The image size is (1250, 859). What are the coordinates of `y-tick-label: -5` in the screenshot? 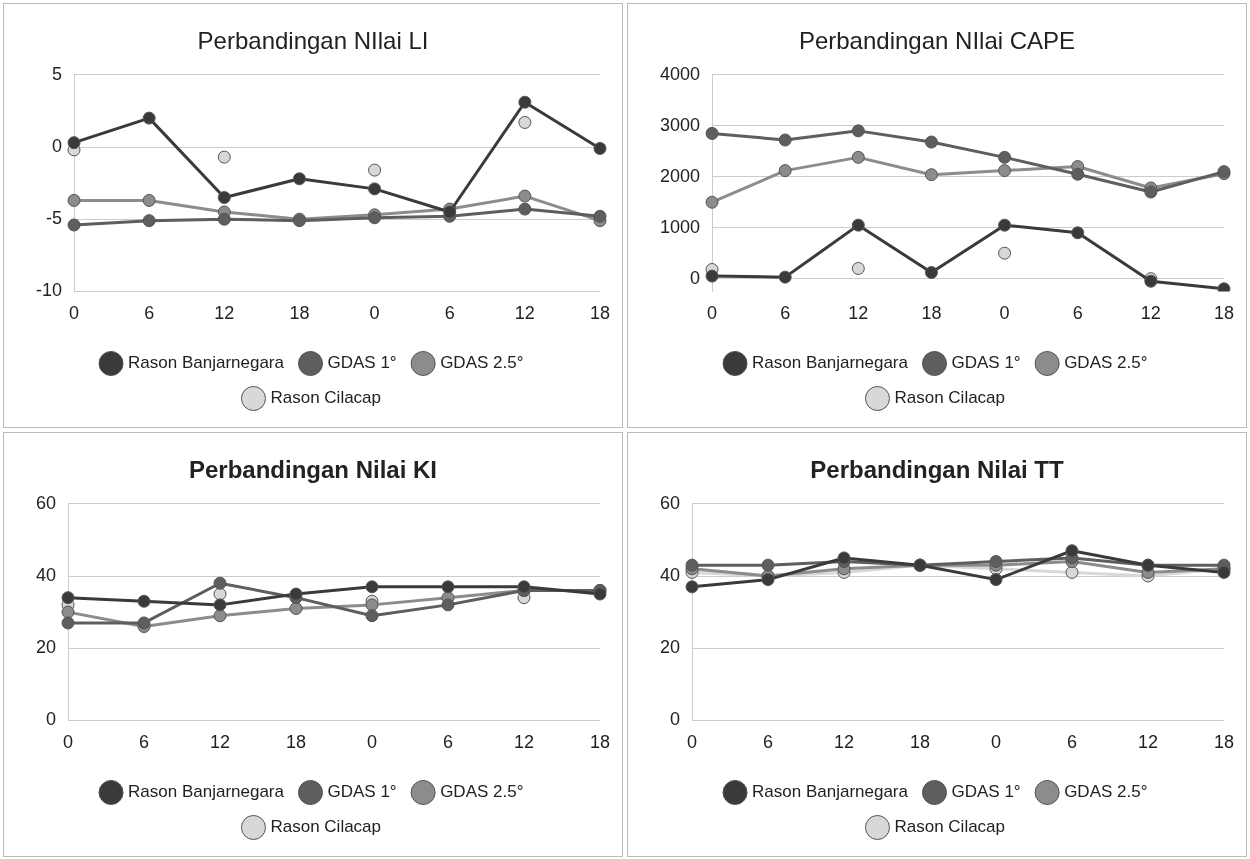 It's located at (54, 218).